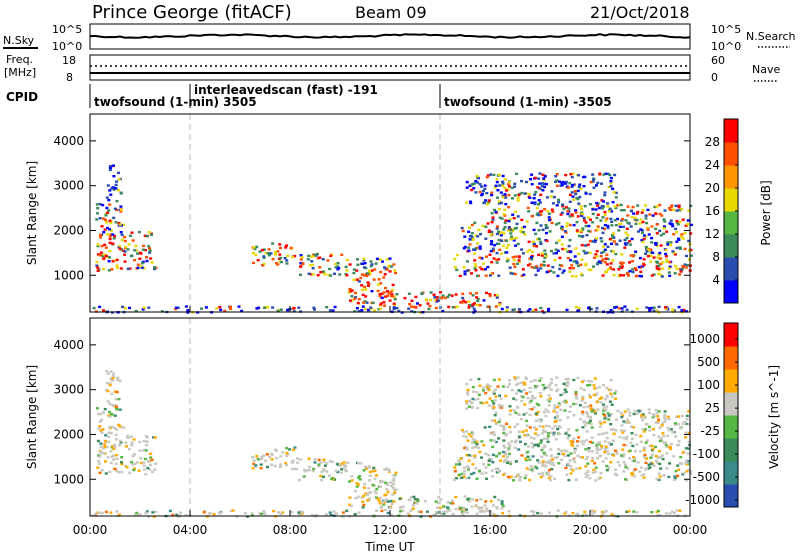 Image resolution: width=800 pixels, height=554 pixels. I want to click on x-tick-label: 16:00, so click(490, 530).